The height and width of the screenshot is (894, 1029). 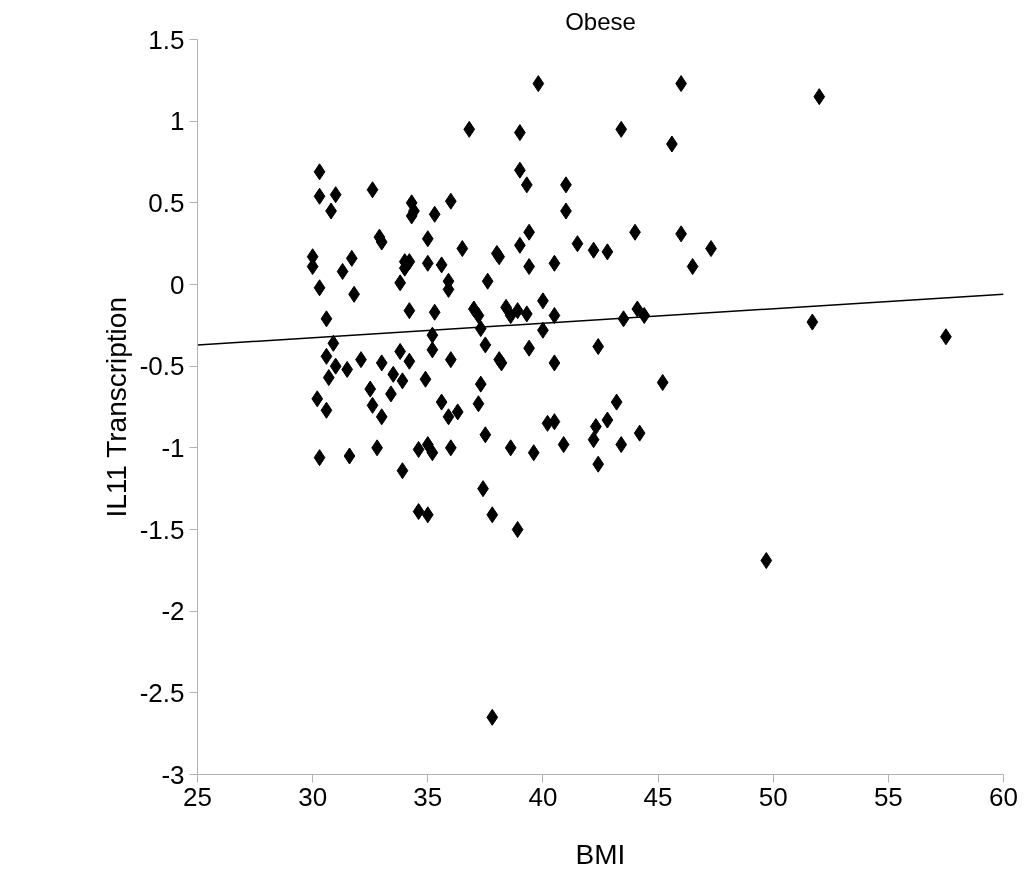 I want to click on x-axis-title: BMI, so click(x=600, y=854).